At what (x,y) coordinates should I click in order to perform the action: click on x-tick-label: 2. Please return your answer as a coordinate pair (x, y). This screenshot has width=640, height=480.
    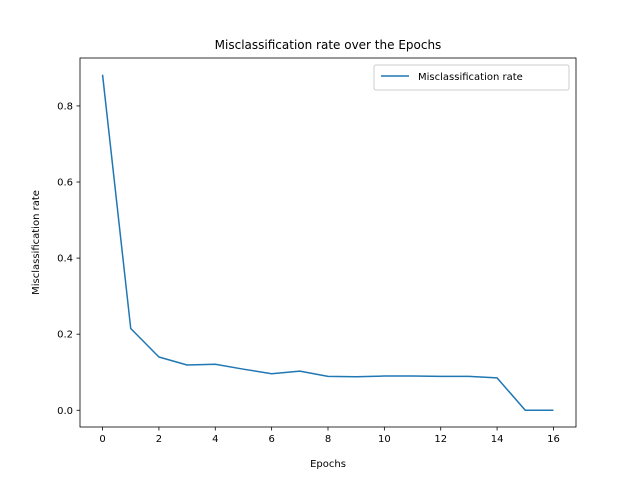
    Looking at the image, I should click on (159, 439).